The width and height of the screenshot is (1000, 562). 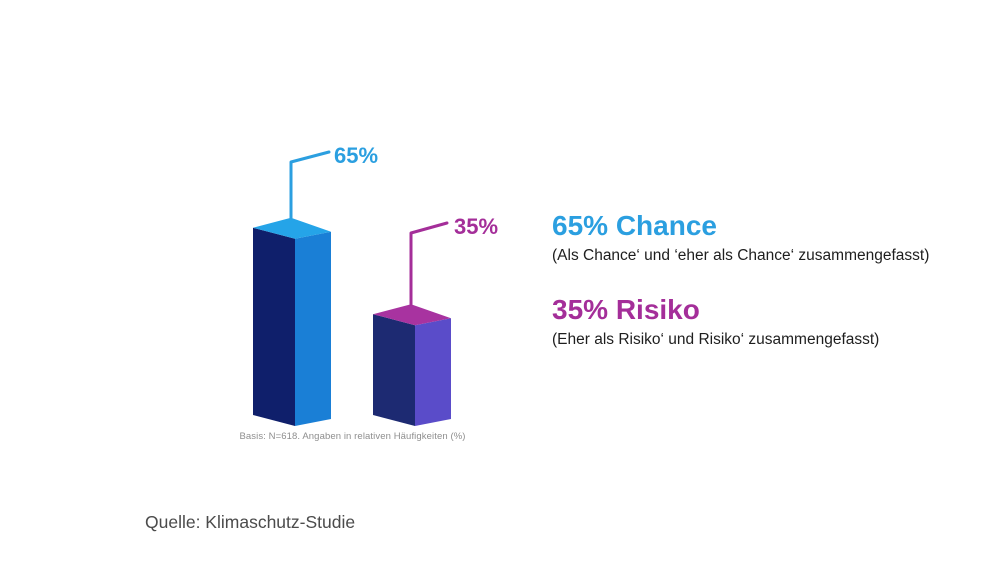 I want to click on bar-value-label: 35%, so click(x=476, y=226).